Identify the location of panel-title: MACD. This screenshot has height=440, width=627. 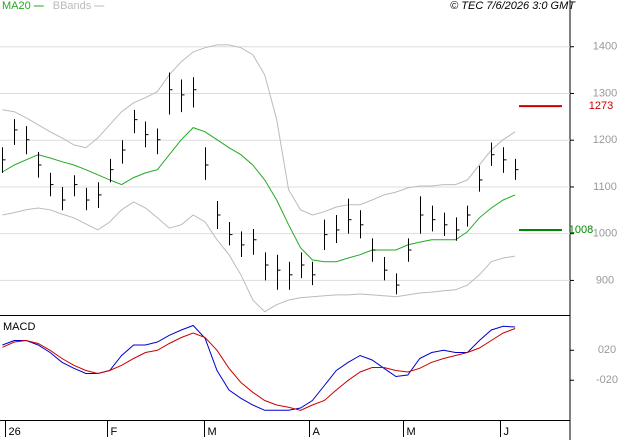
(19, 327).